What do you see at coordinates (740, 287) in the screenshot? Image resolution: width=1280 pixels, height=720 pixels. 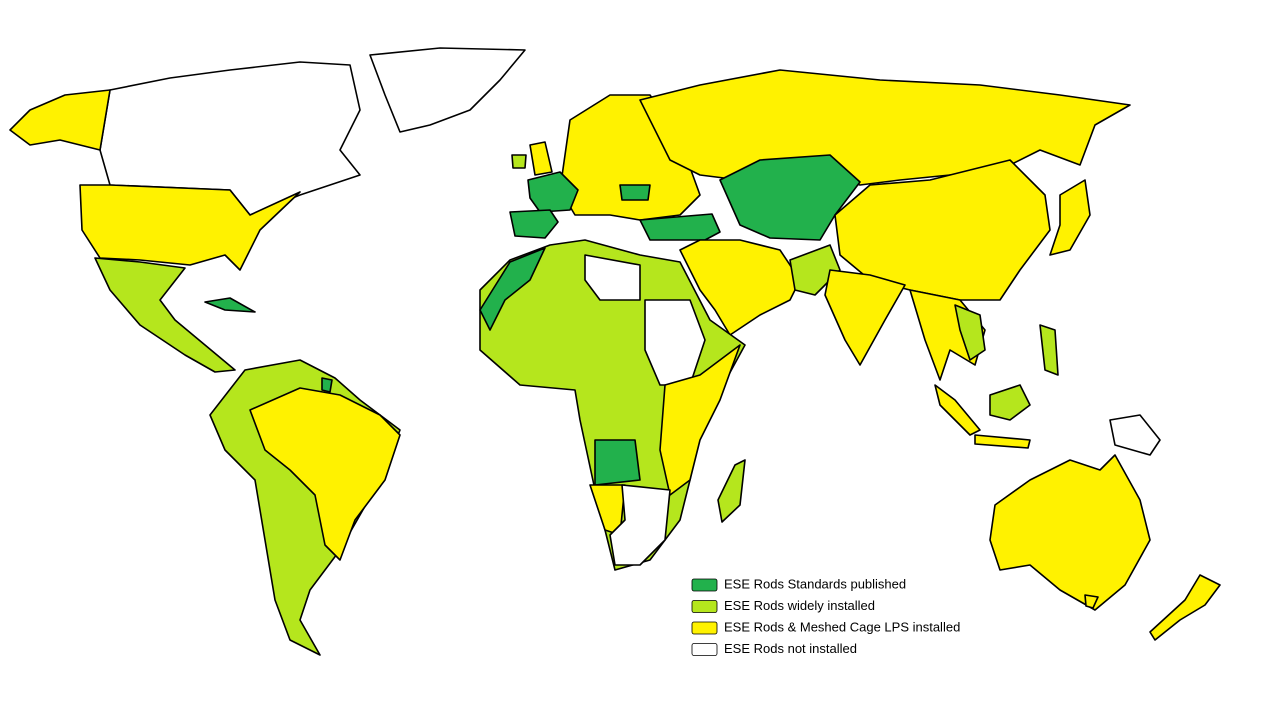 I see `middle-east` at bounding box center [740, 287].